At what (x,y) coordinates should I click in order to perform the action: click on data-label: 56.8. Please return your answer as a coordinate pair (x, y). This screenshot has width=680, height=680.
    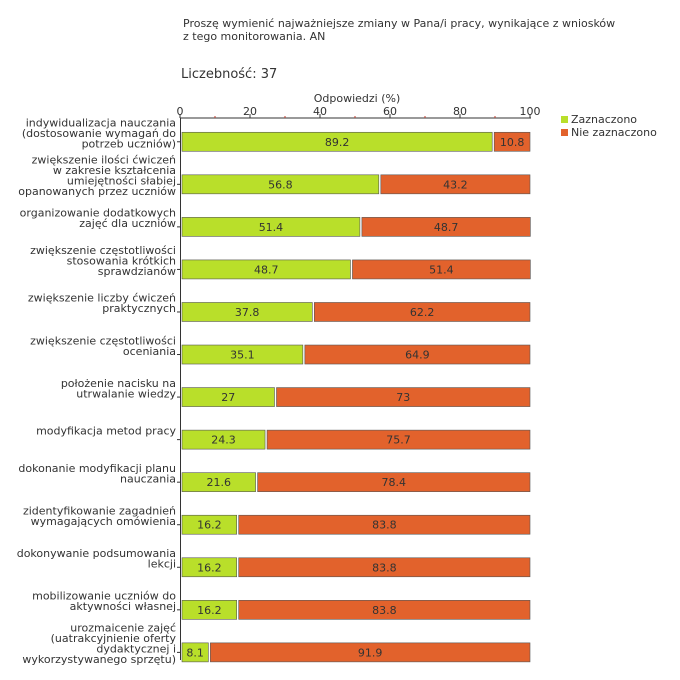
    Looking at the image, I should click on (280, 184).